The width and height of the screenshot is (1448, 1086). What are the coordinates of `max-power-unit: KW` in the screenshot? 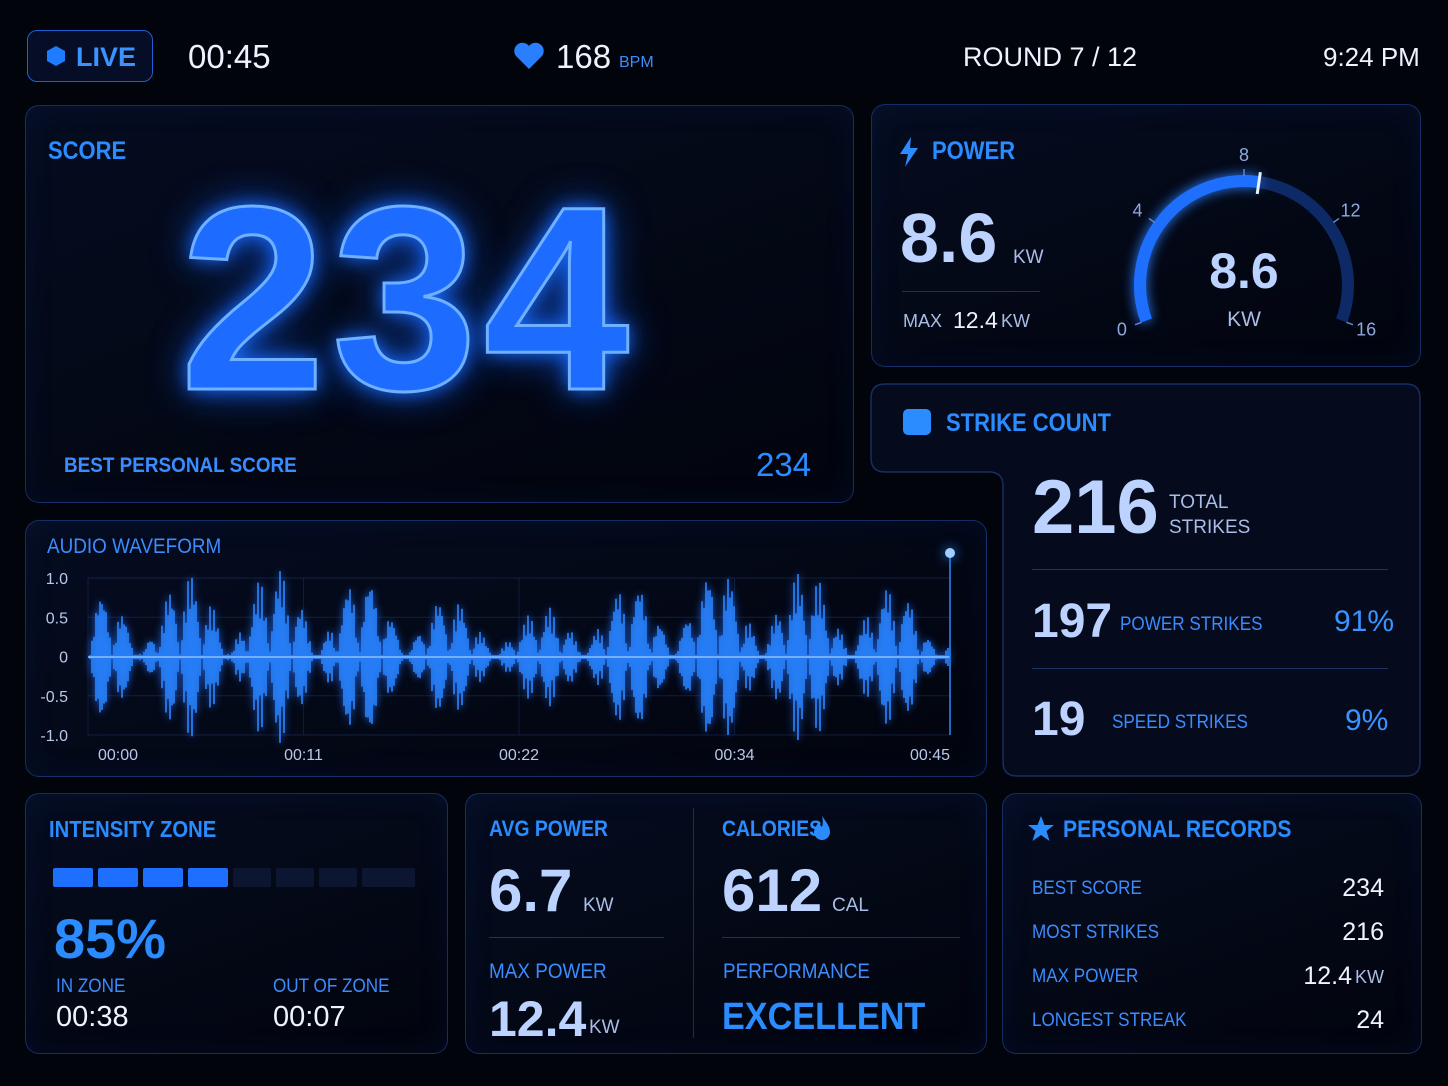 It's located at (604, 1027).